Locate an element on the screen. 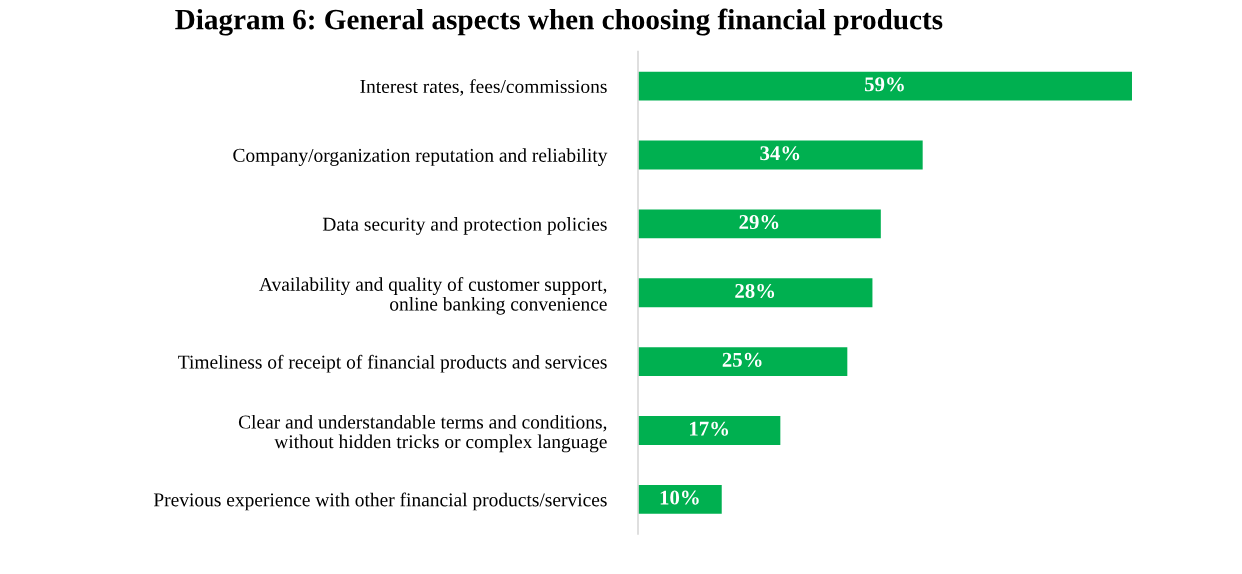 The height and width of the screenshot is (574, 1242). data-label: 10% is located at coordinates (679, 497).